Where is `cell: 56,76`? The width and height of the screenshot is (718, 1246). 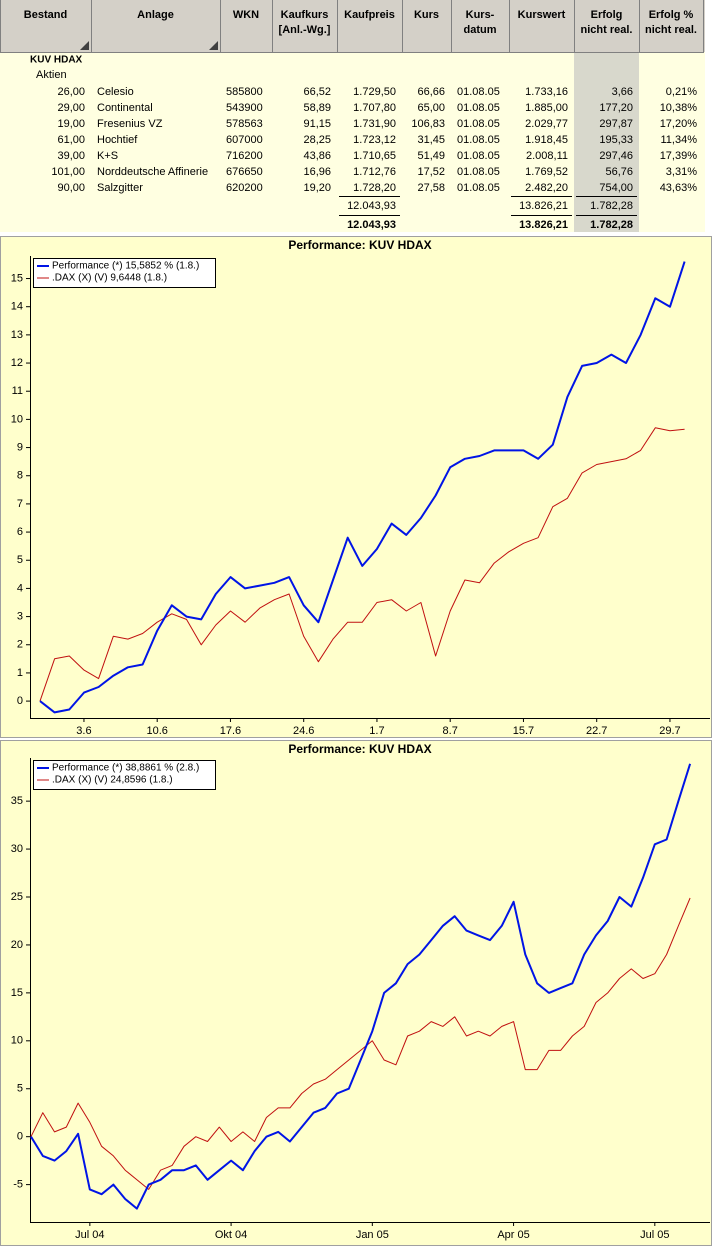 cell: 56,76 is located at coordinates (619, 172).